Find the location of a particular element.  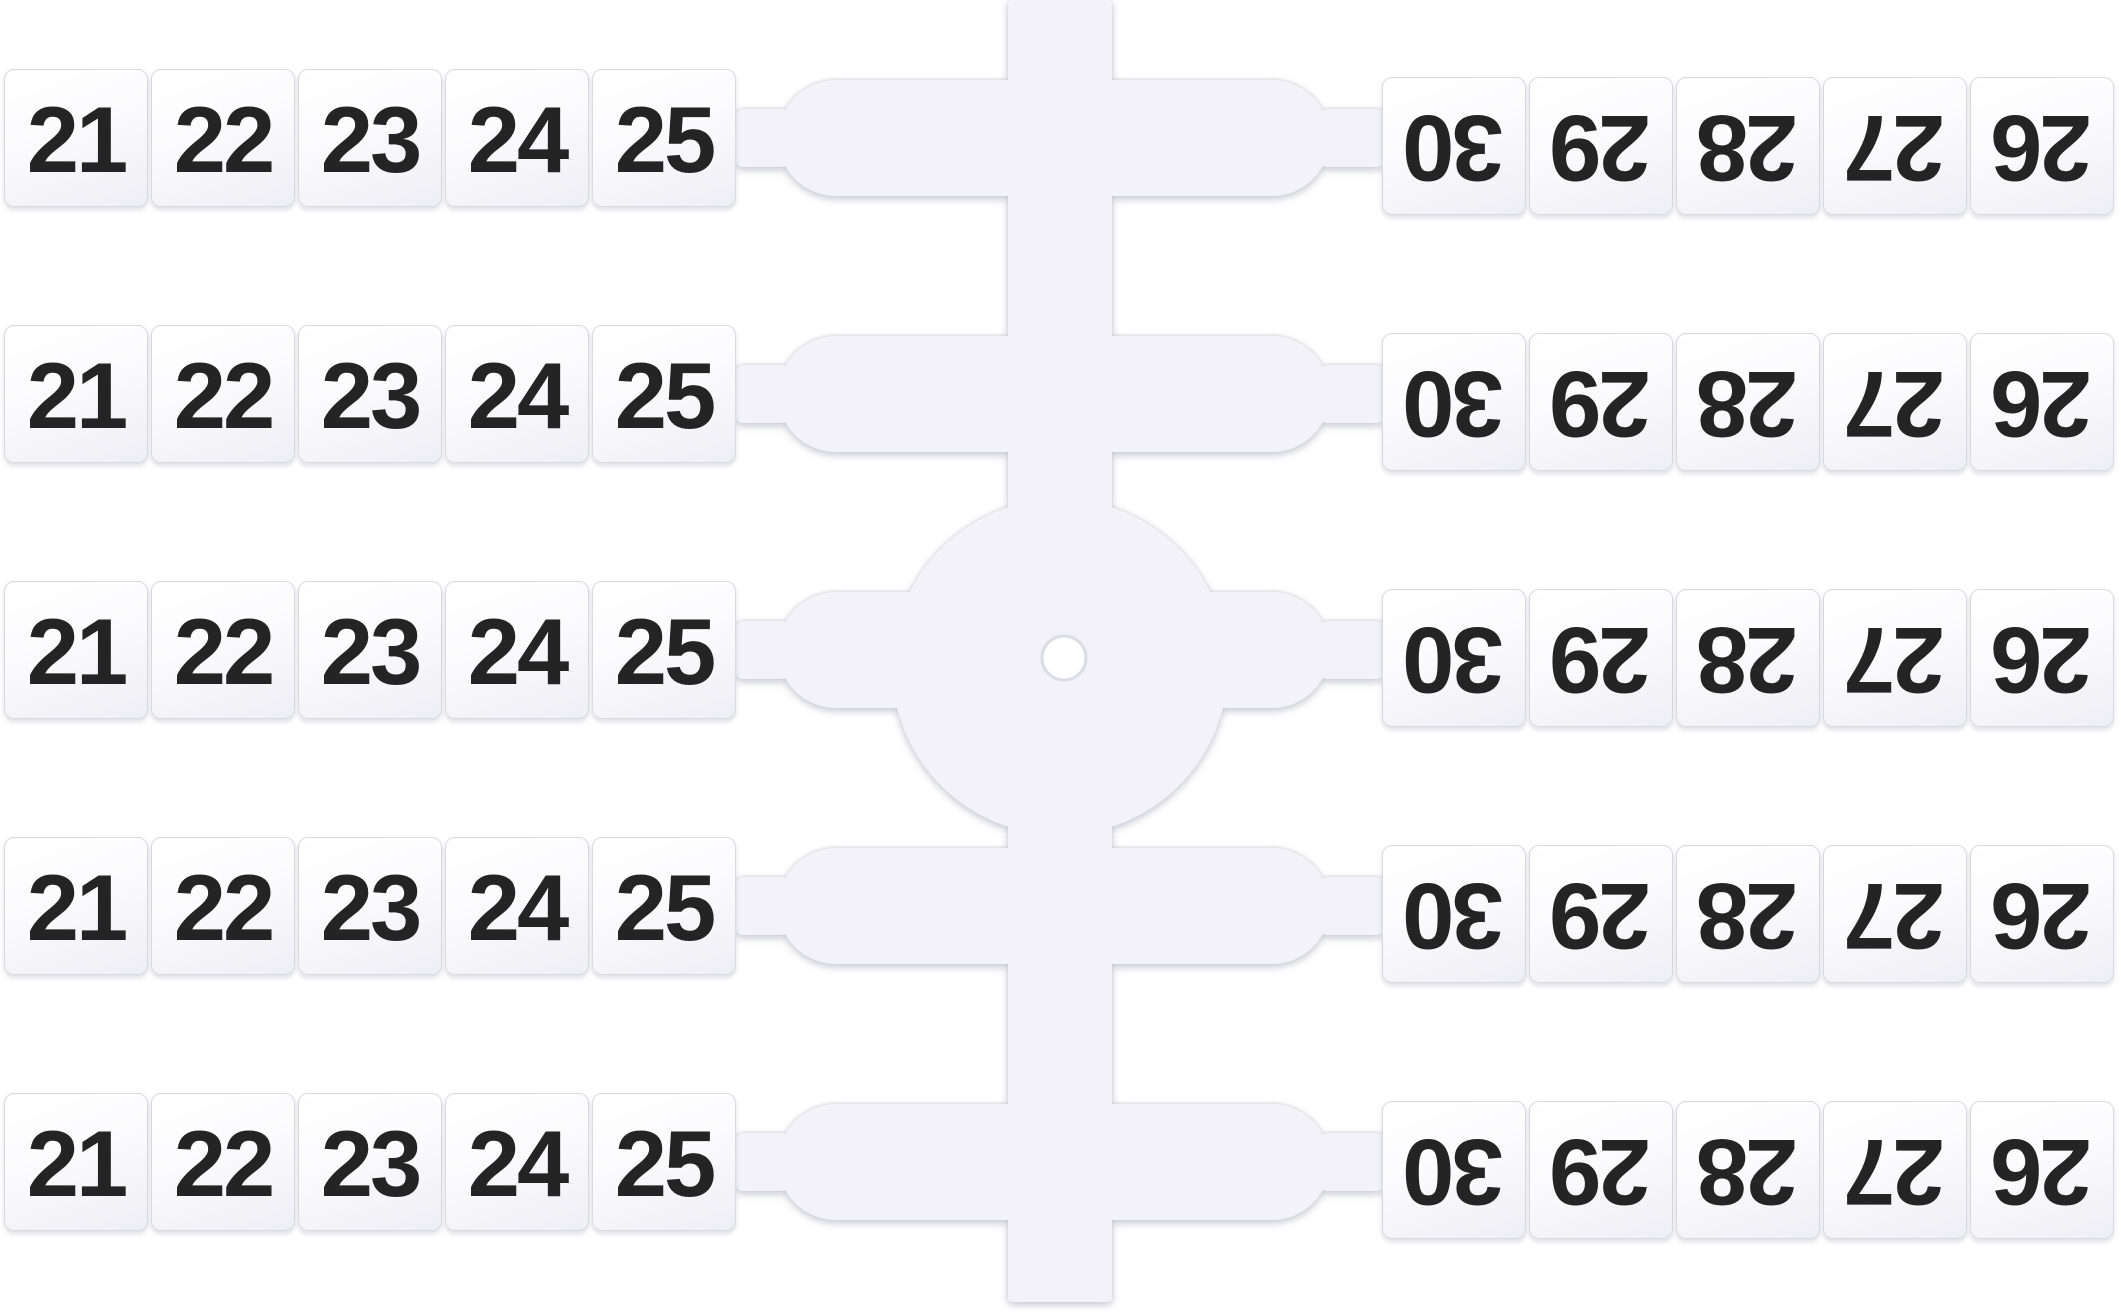

marker-tile-21: 21 is located at coordinates (76, 906).